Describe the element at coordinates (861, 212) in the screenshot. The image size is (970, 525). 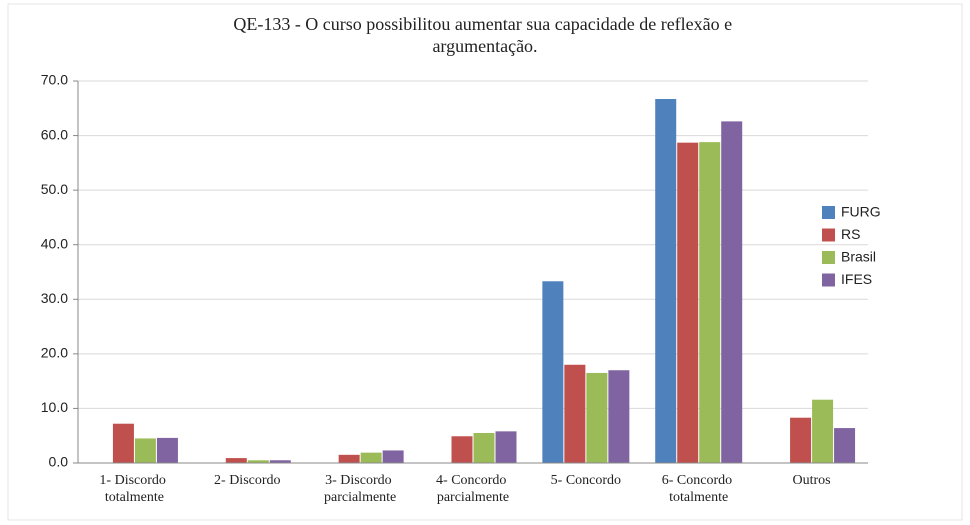
I see `legend-label: FURG` at that location.